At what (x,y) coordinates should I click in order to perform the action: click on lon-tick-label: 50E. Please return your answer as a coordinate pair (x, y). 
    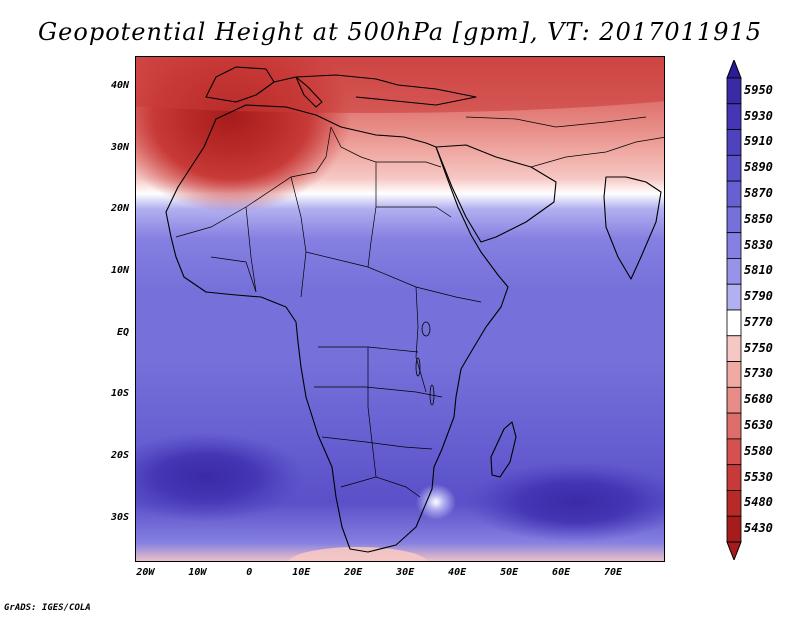
    Looking at the image, I should click on (509, 572).